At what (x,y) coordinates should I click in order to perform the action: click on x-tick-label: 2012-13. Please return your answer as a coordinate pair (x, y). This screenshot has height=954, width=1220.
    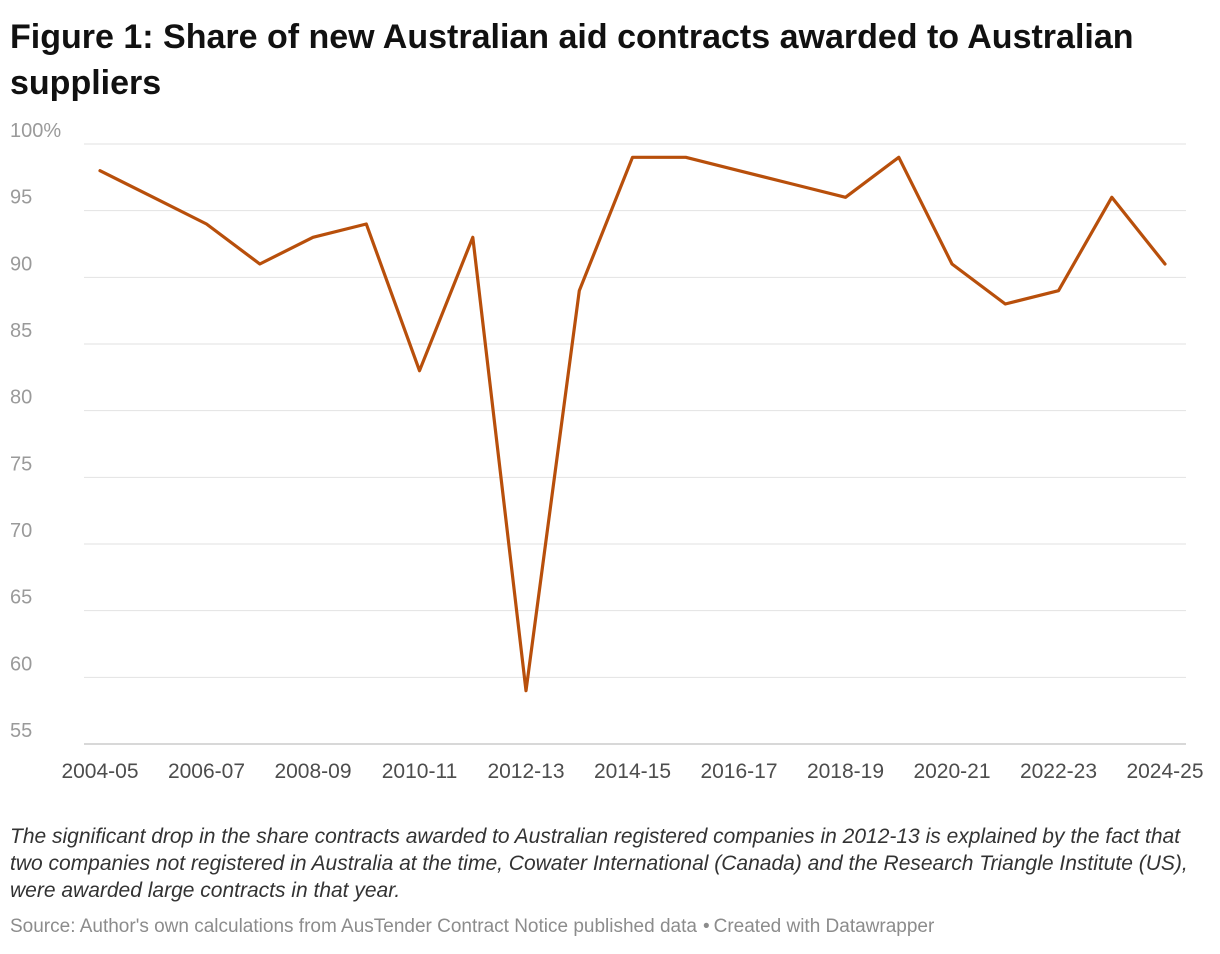
    Looking at the image, I should click on (525, 771).